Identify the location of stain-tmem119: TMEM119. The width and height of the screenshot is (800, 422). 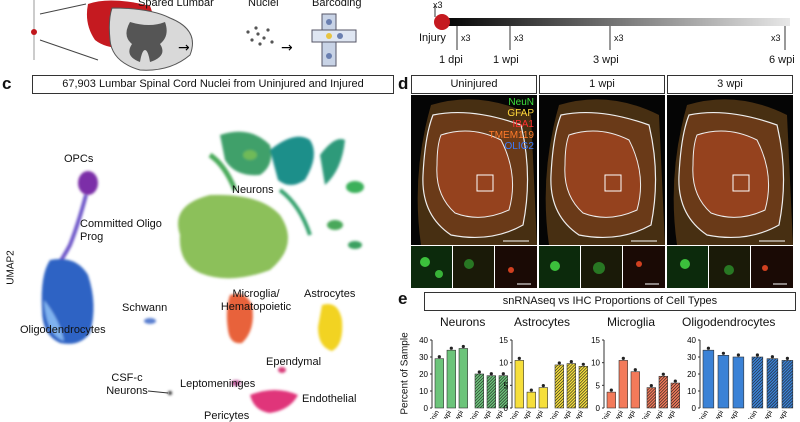
(511, 135).